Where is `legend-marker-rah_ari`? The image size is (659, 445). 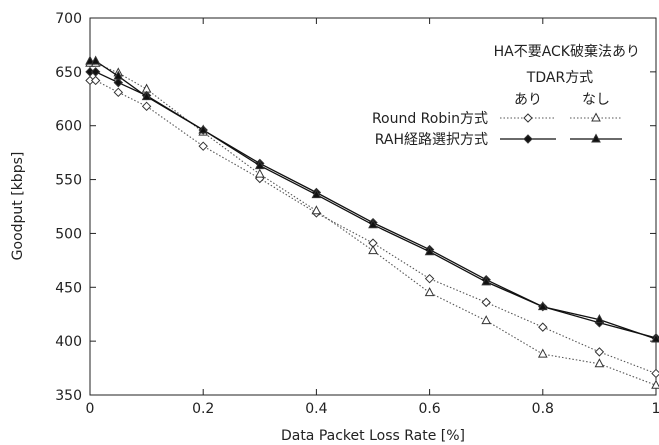 legend-marker-rah_ari is located at coordinates (528, 139).